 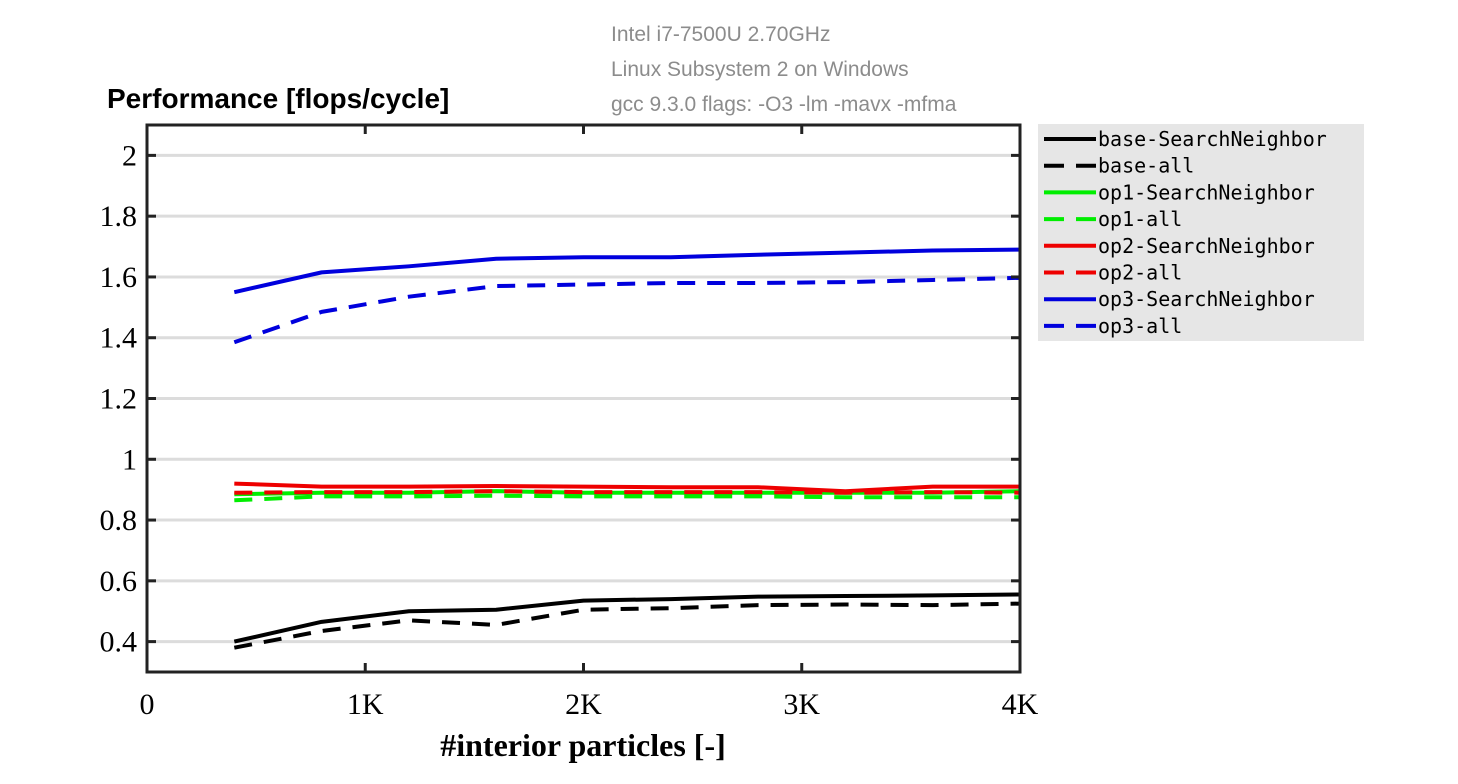 What do you see at coordinates (1212, 139) in the screenshot?
I see `legend-label: base-SearchNeighbor` at bounding box center [1212, 139].